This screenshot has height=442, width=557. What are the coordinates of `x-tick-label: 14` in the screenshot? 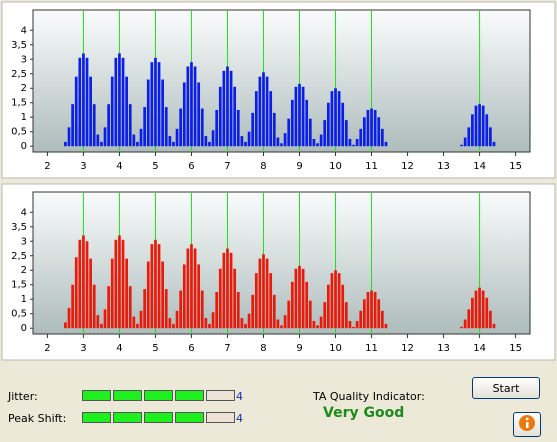 It's located at (479, 166).